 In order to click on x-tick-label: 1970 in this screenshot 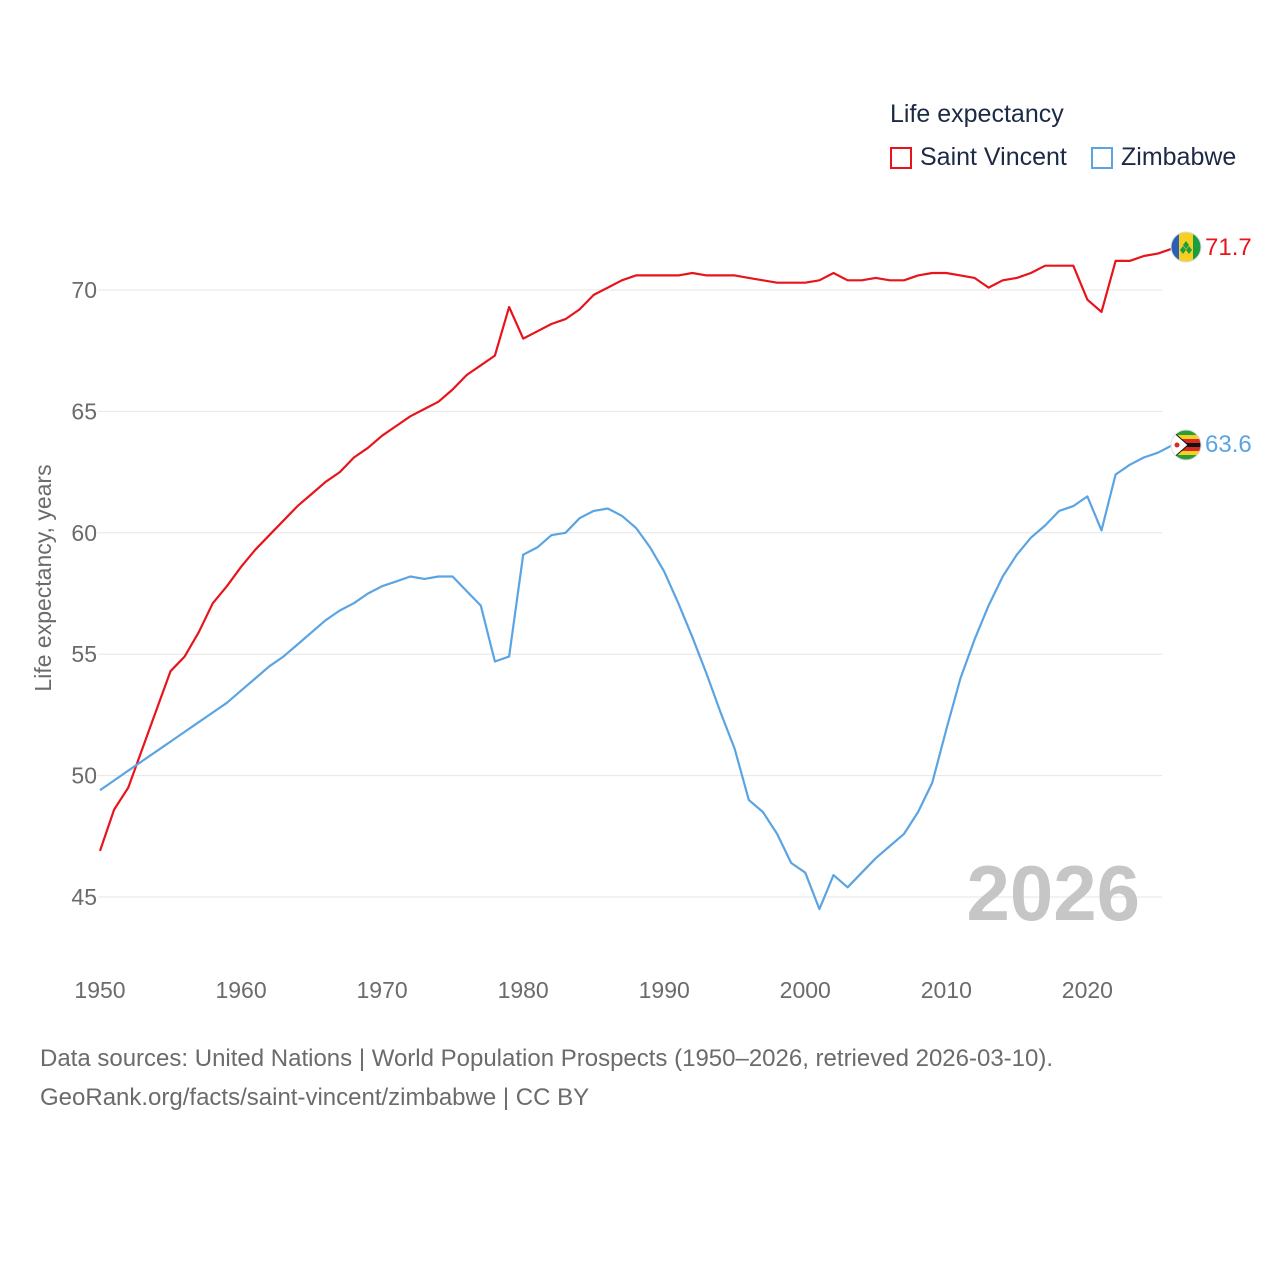, I will do `click(382, 990)`.